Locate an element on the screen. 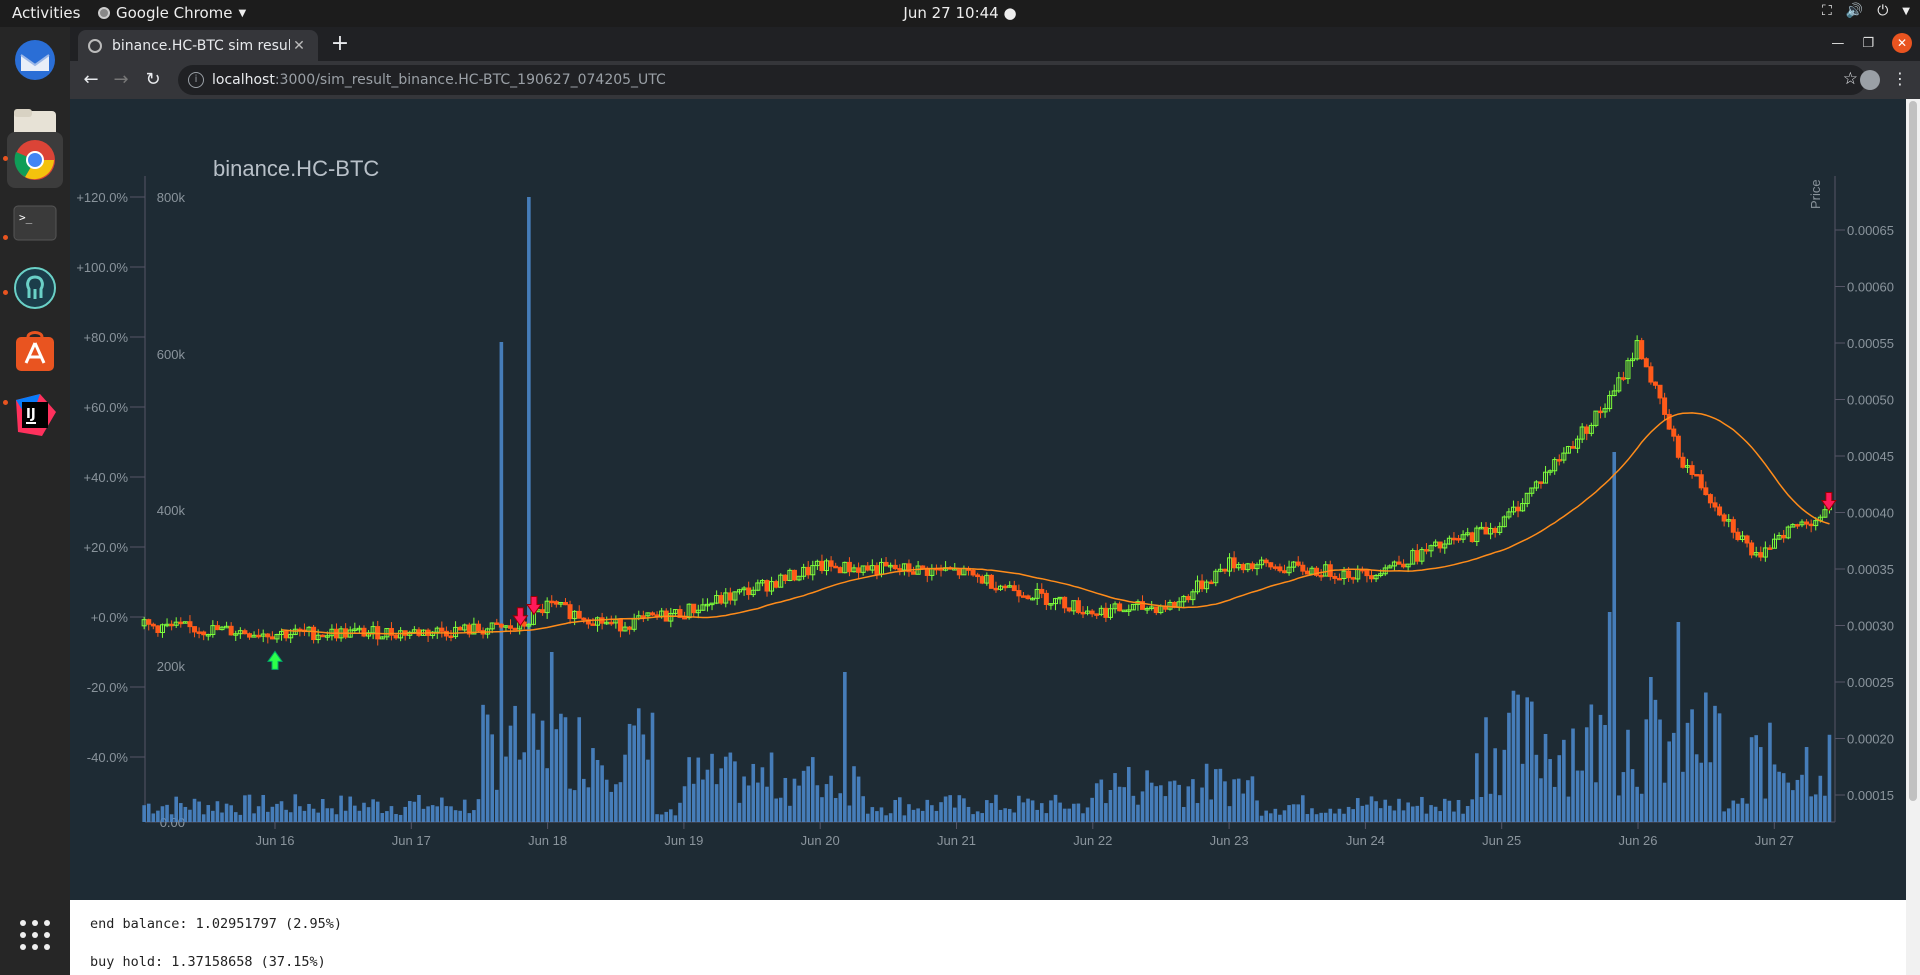  forward-arrow-icon: → is located at coordinates (121, 79).